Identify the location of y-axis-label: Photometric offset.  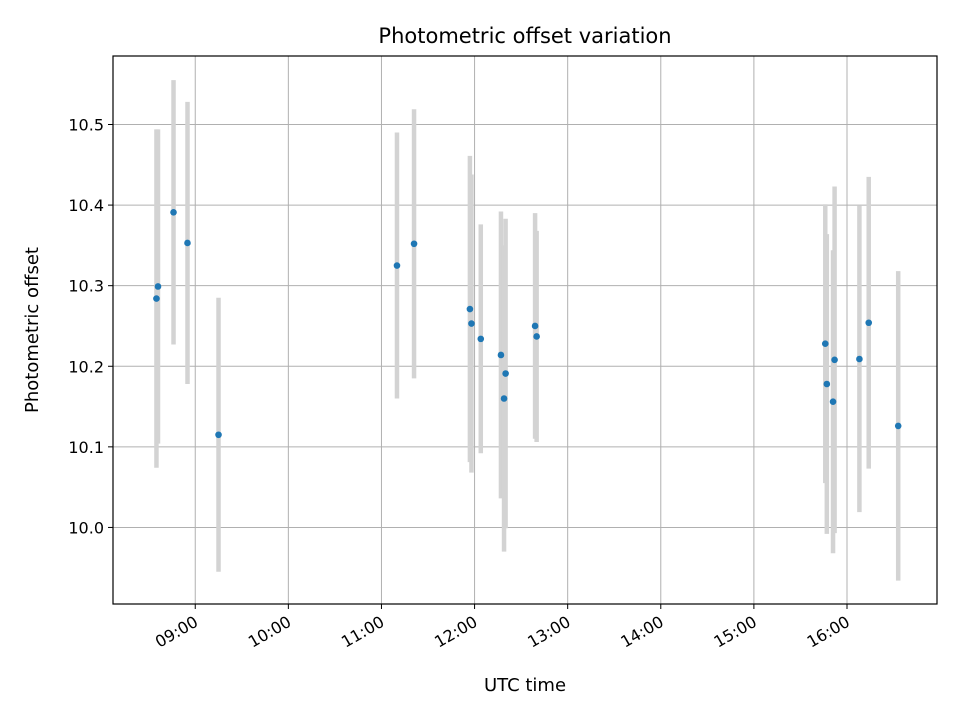
(32, 330).